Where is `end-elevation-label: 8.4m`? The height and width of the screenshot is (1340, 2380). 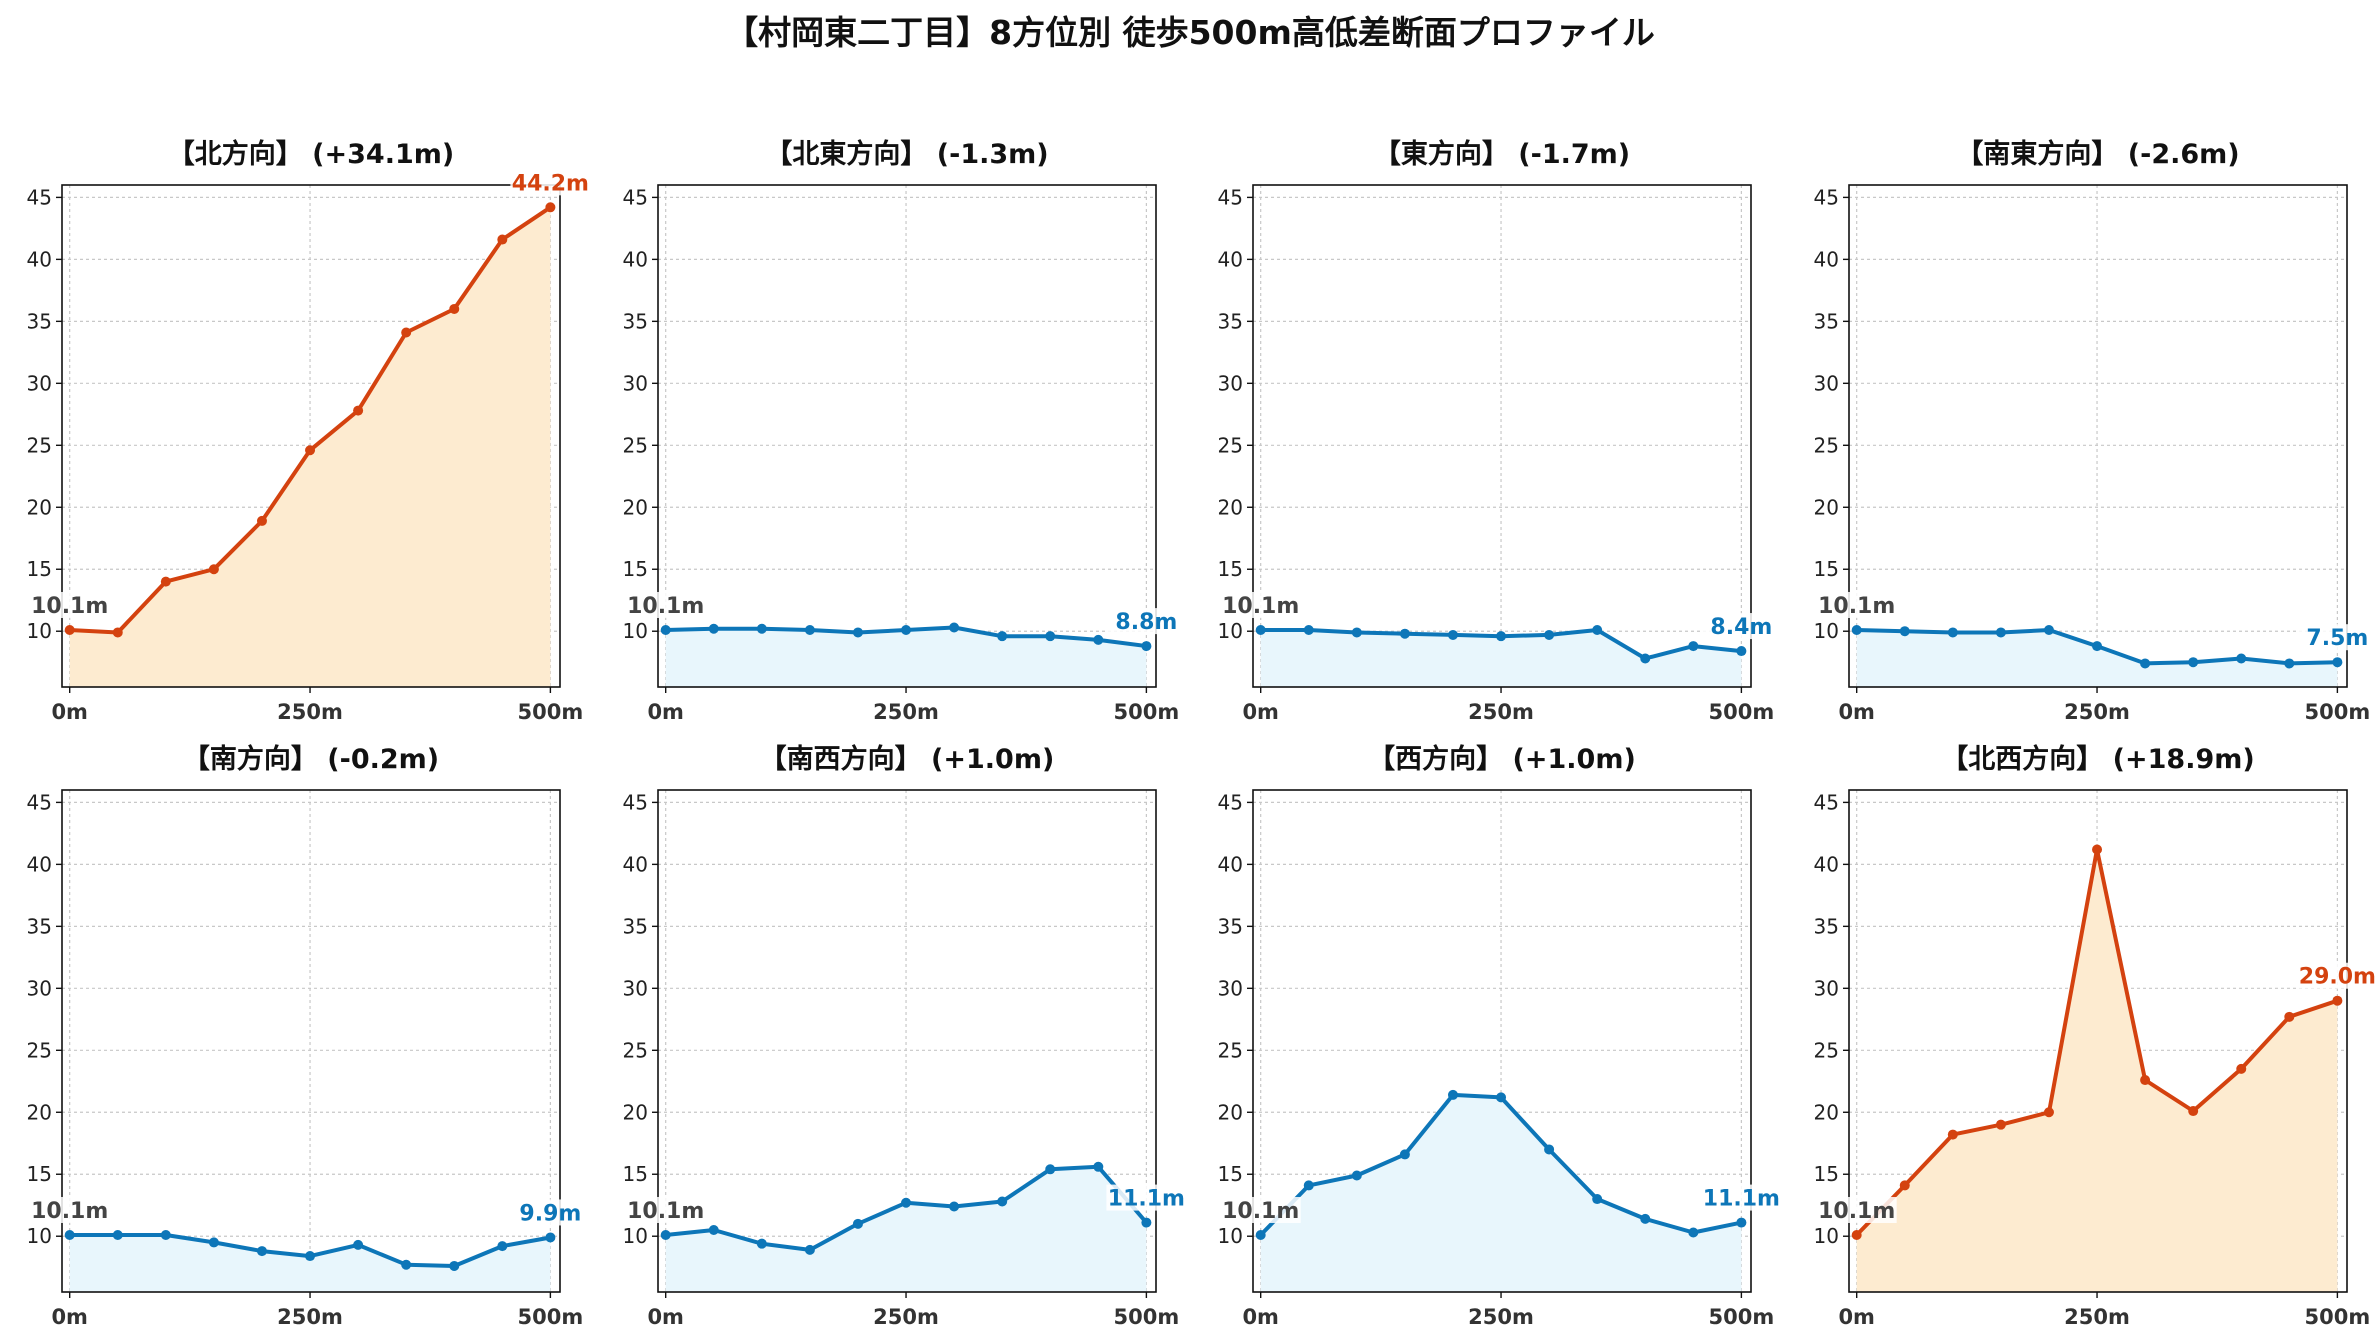 end-elevation-label: 8.4m is located at coordinates (1741, 627).